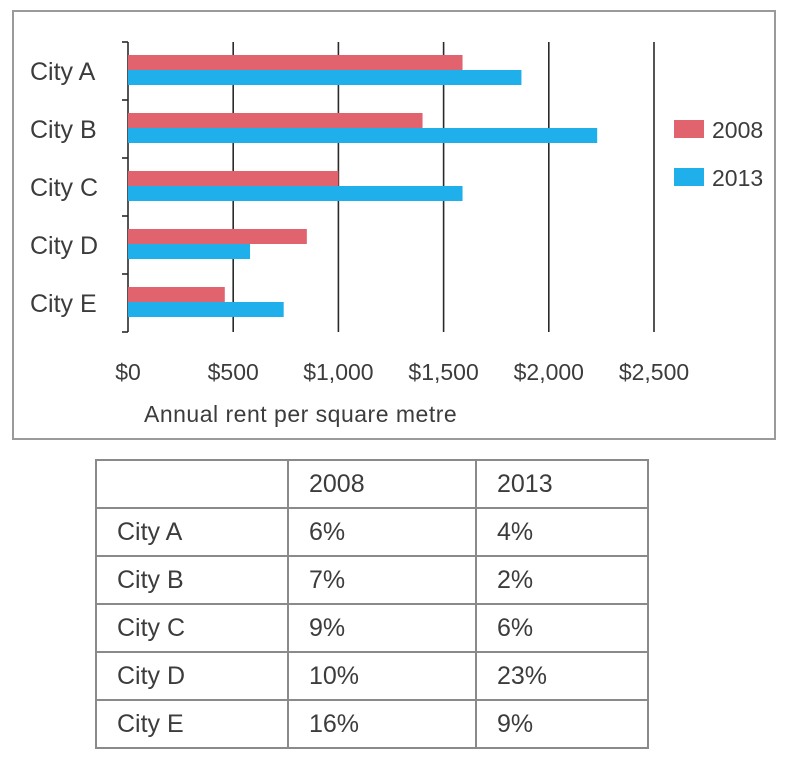 The width and height of the screenshot is (788, 763). Describe the element at coordinates (128, 372) in the screenshot. I see `x-tick-label: $0` at that location.